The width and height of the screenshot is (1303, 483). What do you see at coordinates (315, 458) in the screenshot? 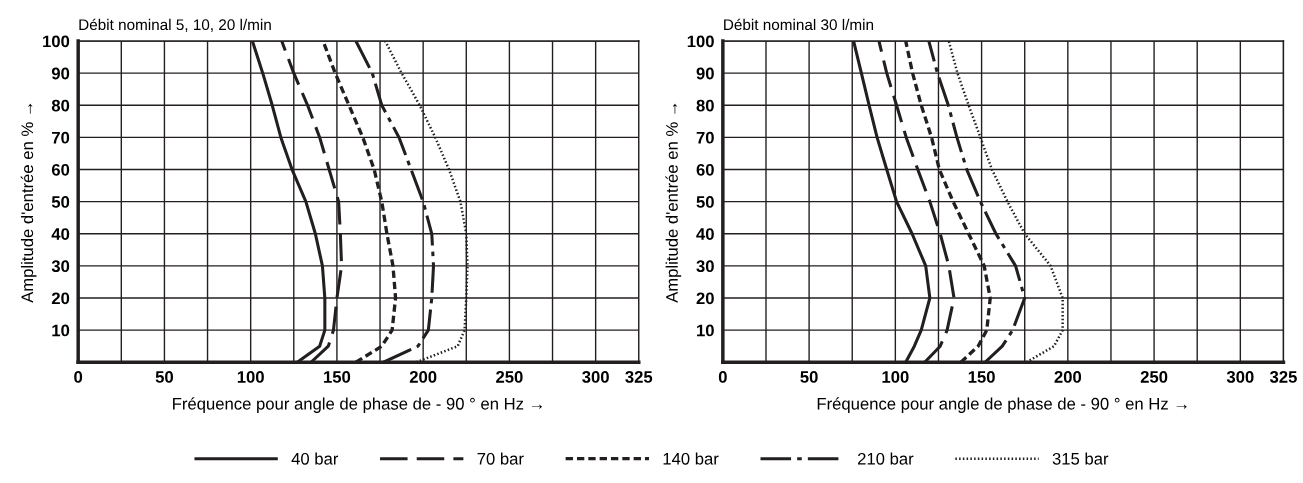
I see `legend-label: 40 bar` at bounding box center [315, 458].